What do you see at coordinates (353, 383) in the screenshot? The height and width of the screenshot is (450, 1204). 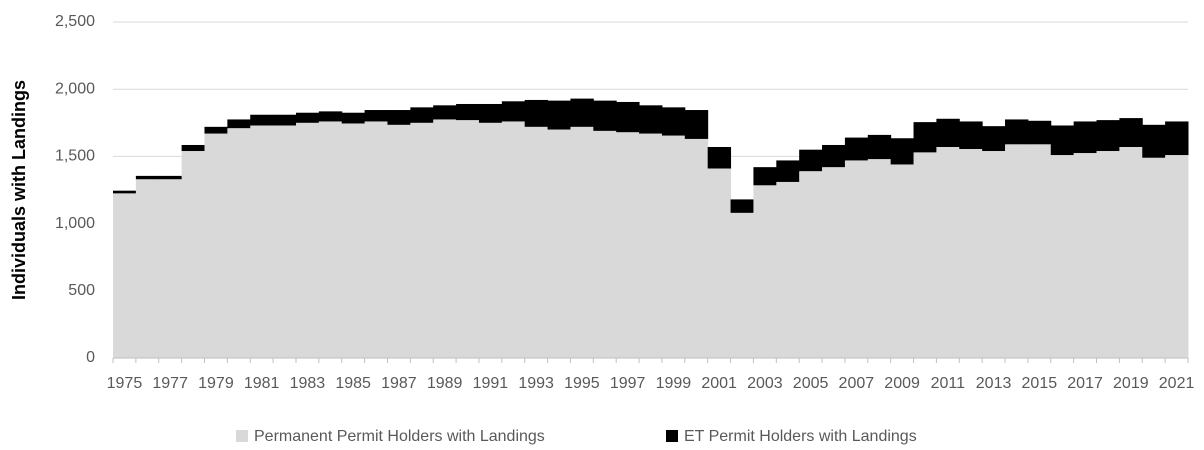 I see `x-tick-label: 1985` at bounding box center [353, 383].